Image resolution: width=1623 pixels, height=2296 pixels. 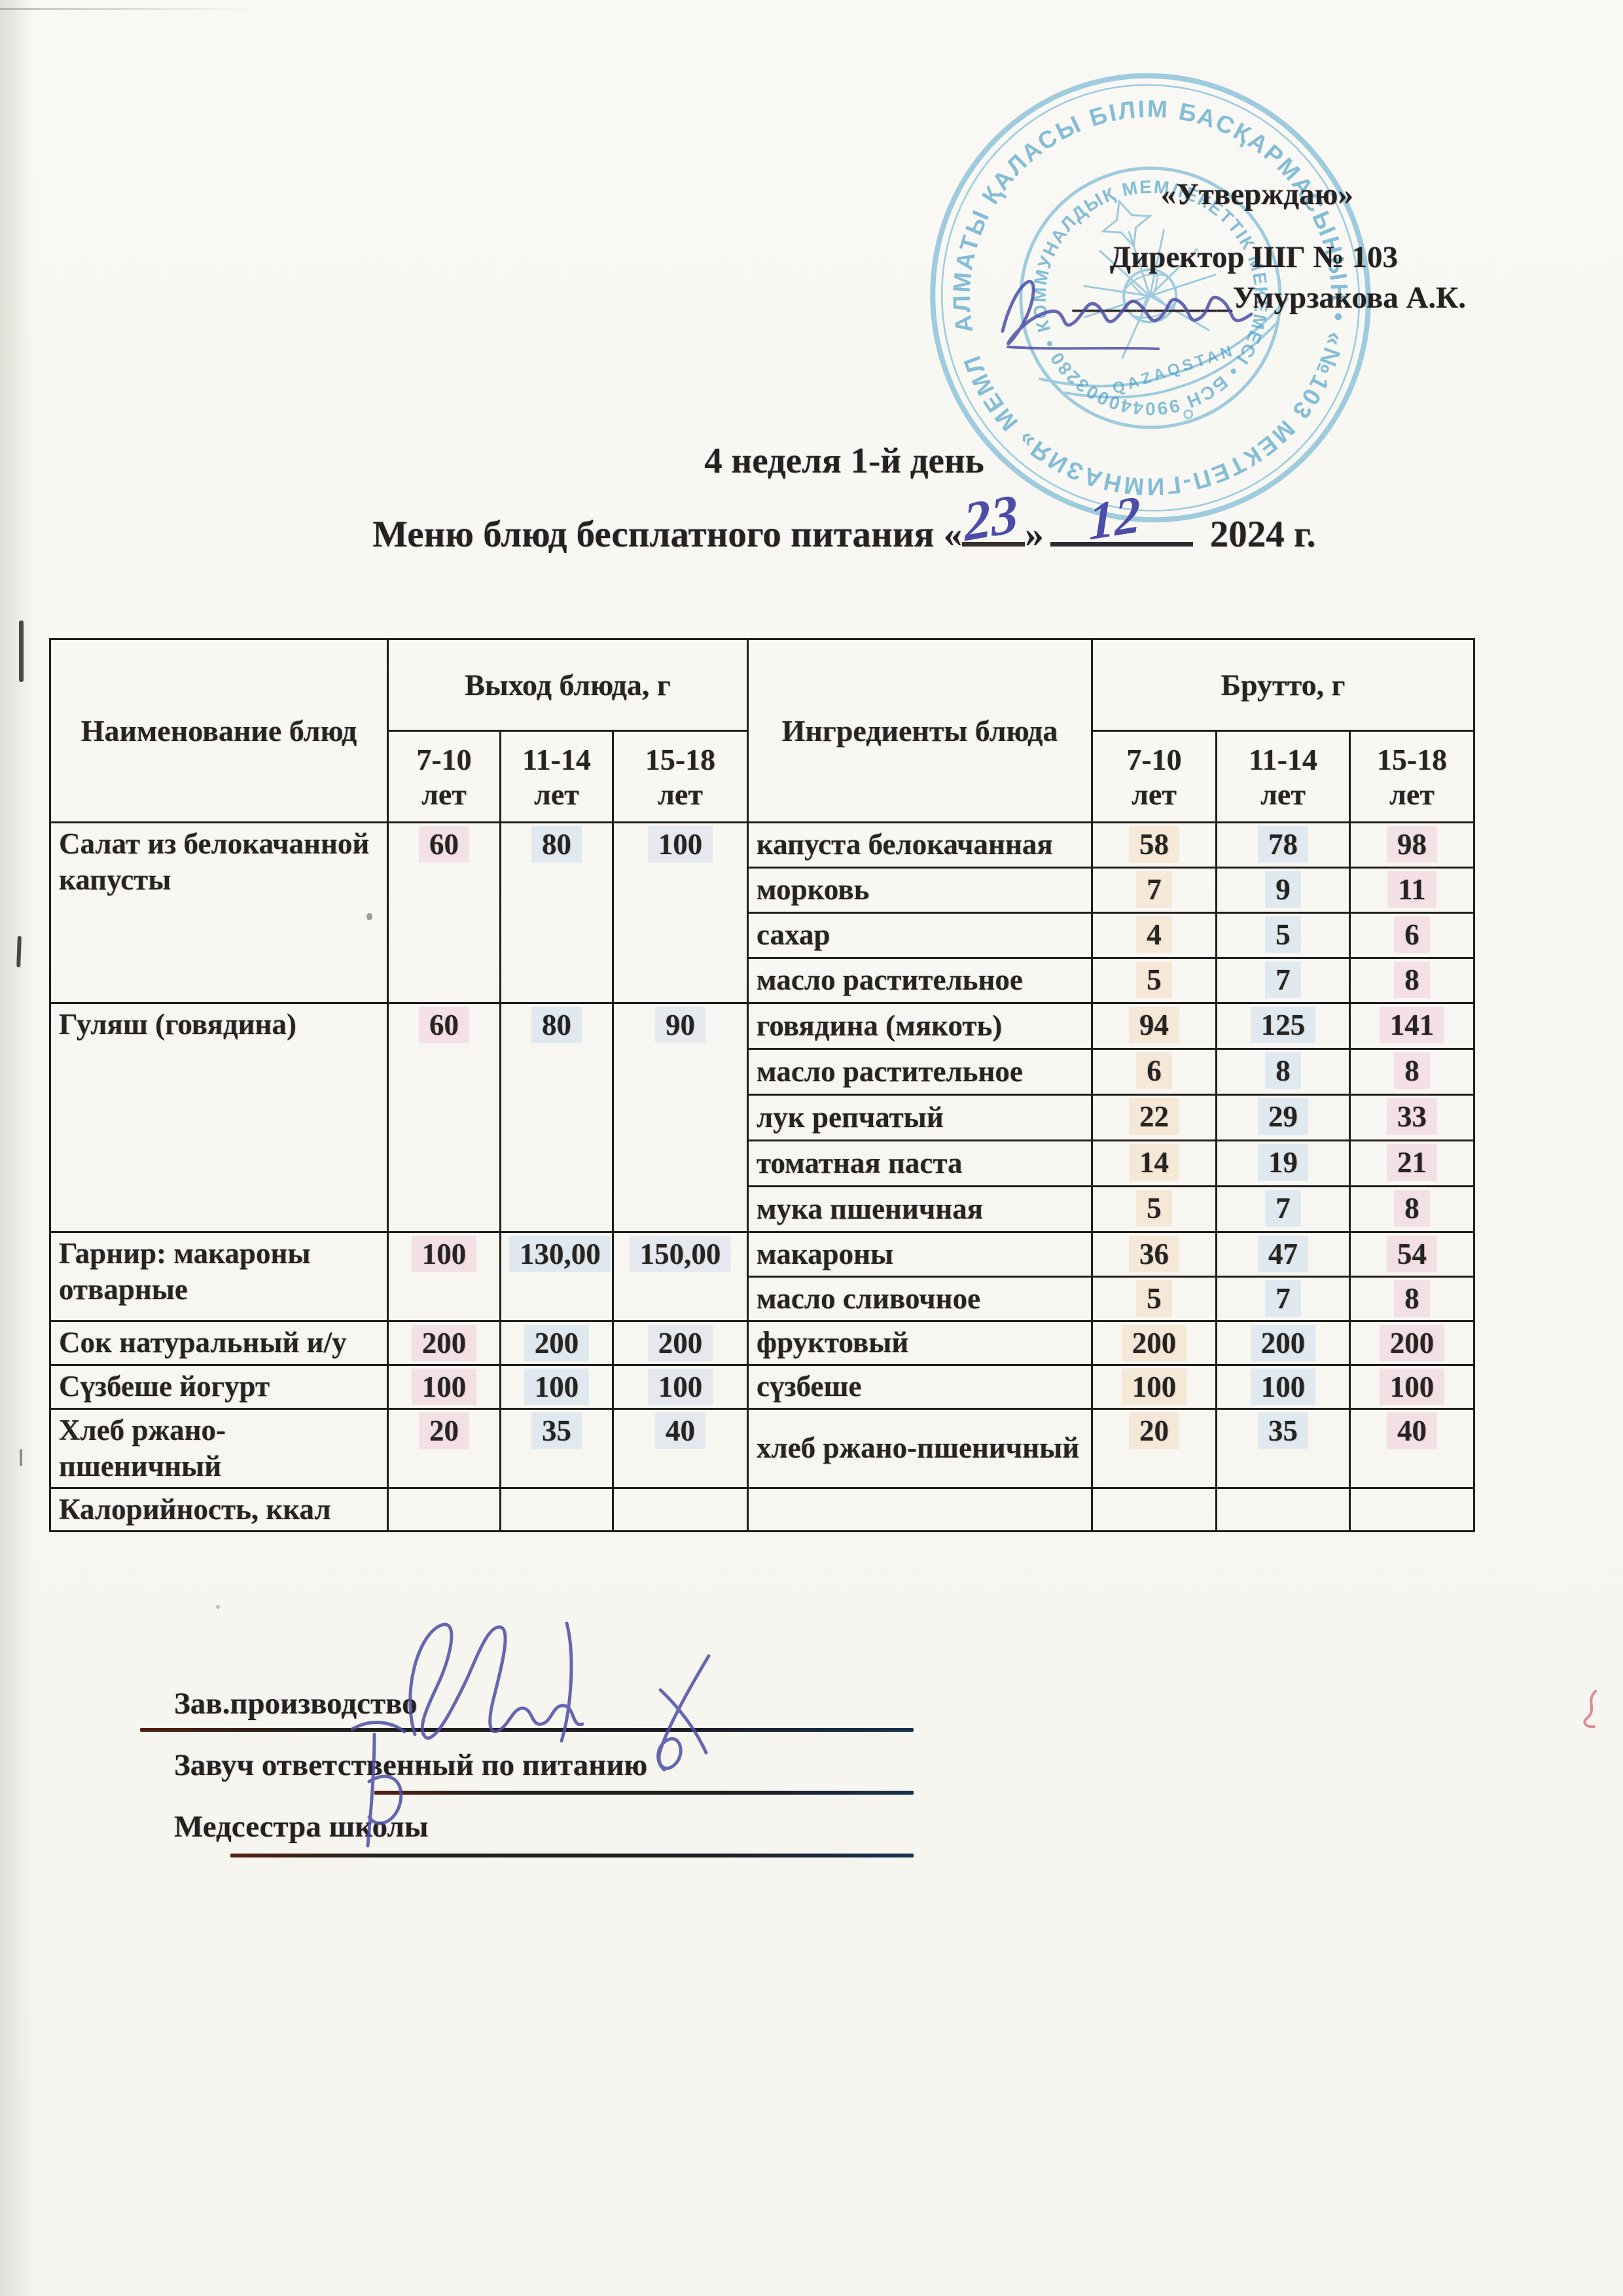 I want to click on menu-title-prefix: Меню блюд бесплатного питания «, so click(x=668, y=534).